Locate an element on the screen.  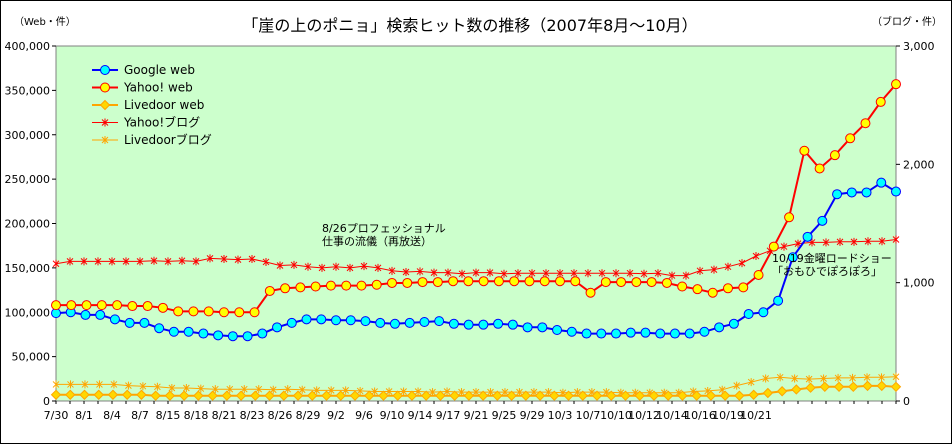
x-tick-label: 8/26 is located at coordinates (280, 415).